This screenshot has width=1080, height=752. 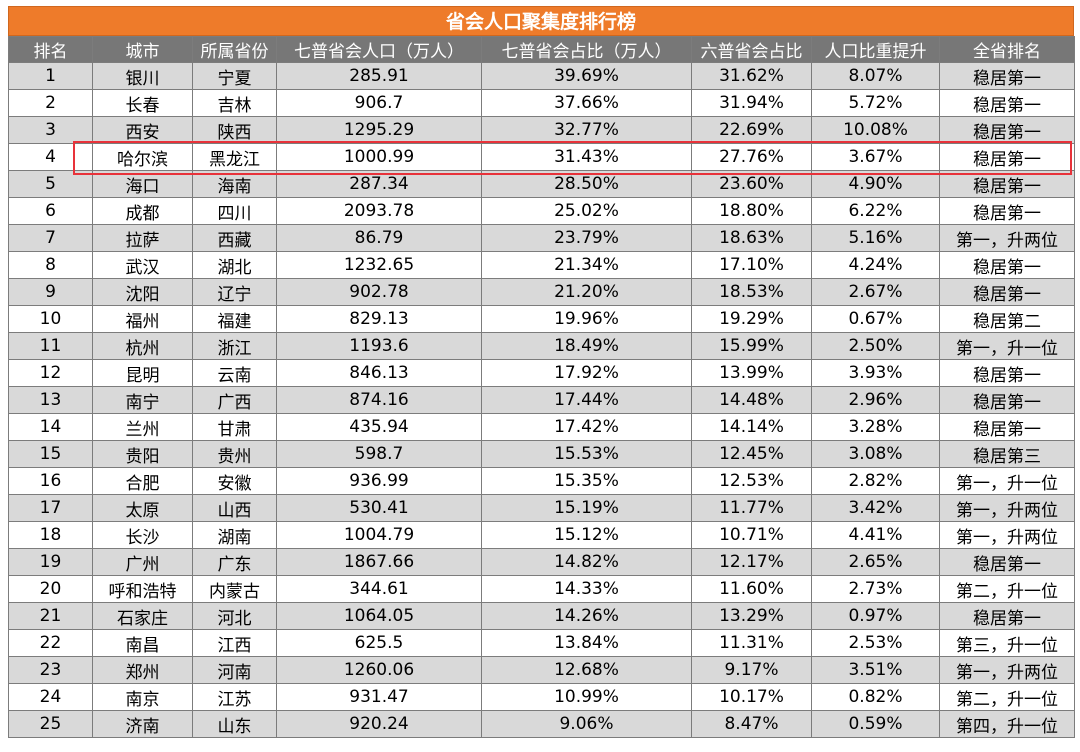 What do you see at coordinates (586, 535) in the screenshot?
I see `cell-share-7th: 15.12%` at bounding box center [586, 535].